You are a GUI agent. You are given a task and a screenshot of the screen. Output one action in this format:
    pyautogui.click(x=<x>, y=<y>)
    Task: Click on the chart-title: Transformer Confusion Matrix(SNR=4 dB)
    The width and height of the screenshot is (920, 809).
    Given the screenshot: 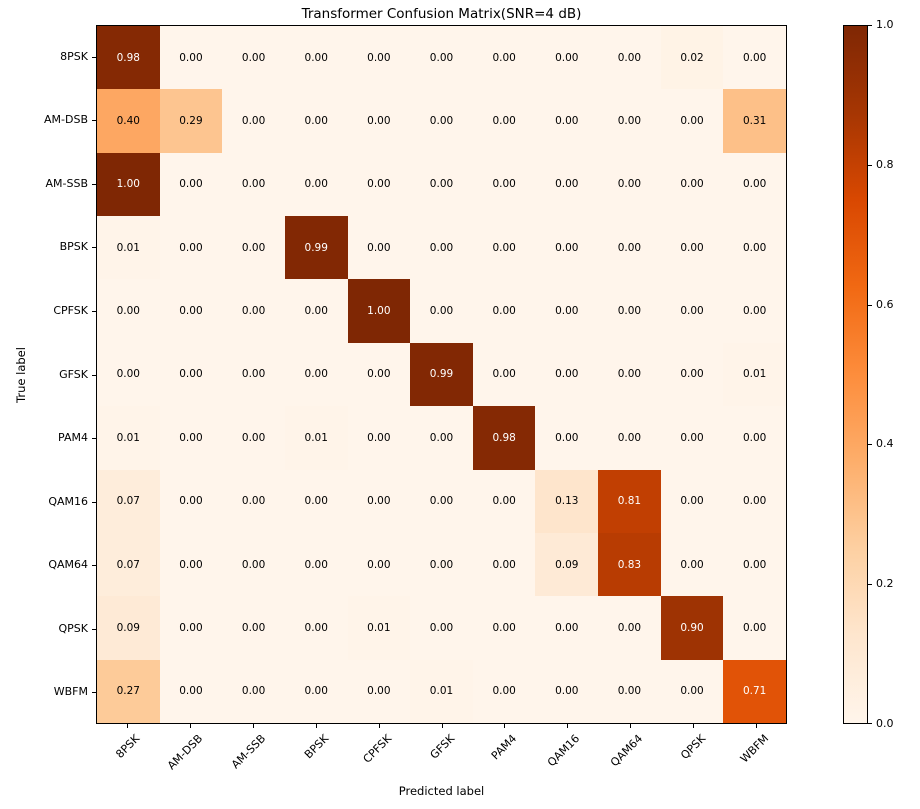 What is the action you would take?
    pyautogui.click(x=441, y=14)
    